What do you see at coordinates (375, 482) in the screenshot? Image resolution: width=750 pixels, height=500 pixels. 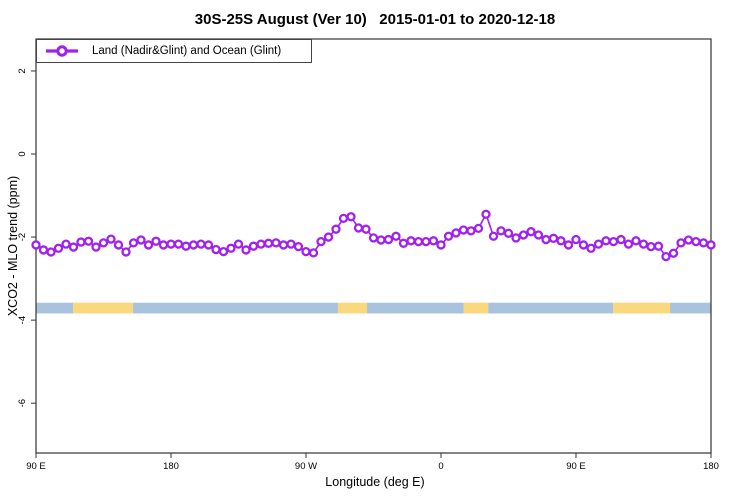 I see `x-axis-title: Longitude (deg E)` at bounding box center [375, 482].